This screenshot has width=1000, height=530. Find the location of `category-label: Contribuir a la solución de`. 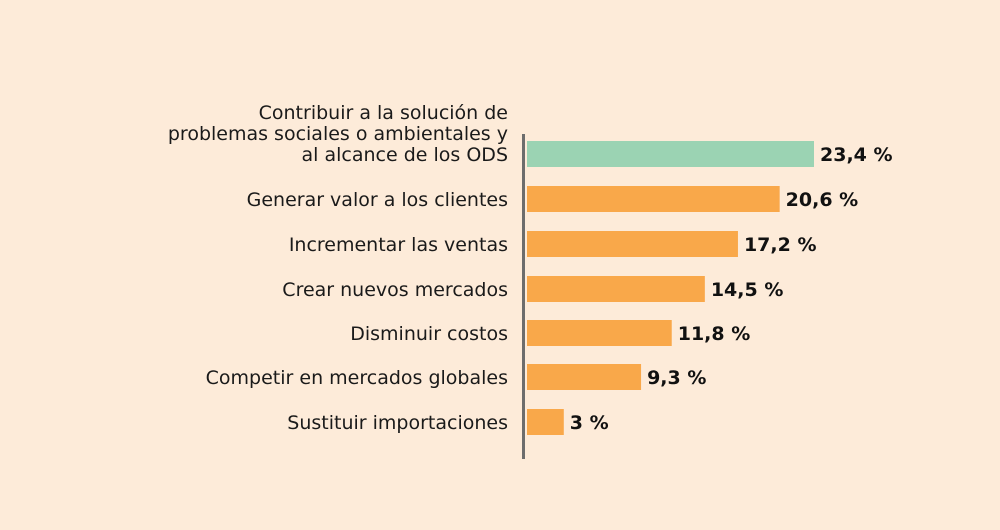

category-label: Contribuir a la solución de is located at coordinates (383, 113).